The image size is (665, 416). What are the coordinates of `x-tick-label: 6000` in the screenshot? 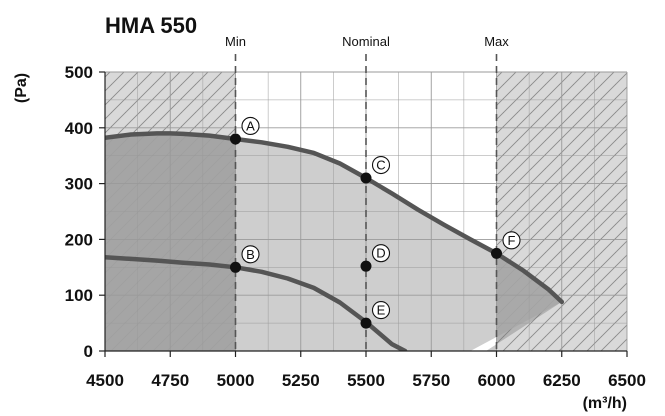 It's located at (497, 380).